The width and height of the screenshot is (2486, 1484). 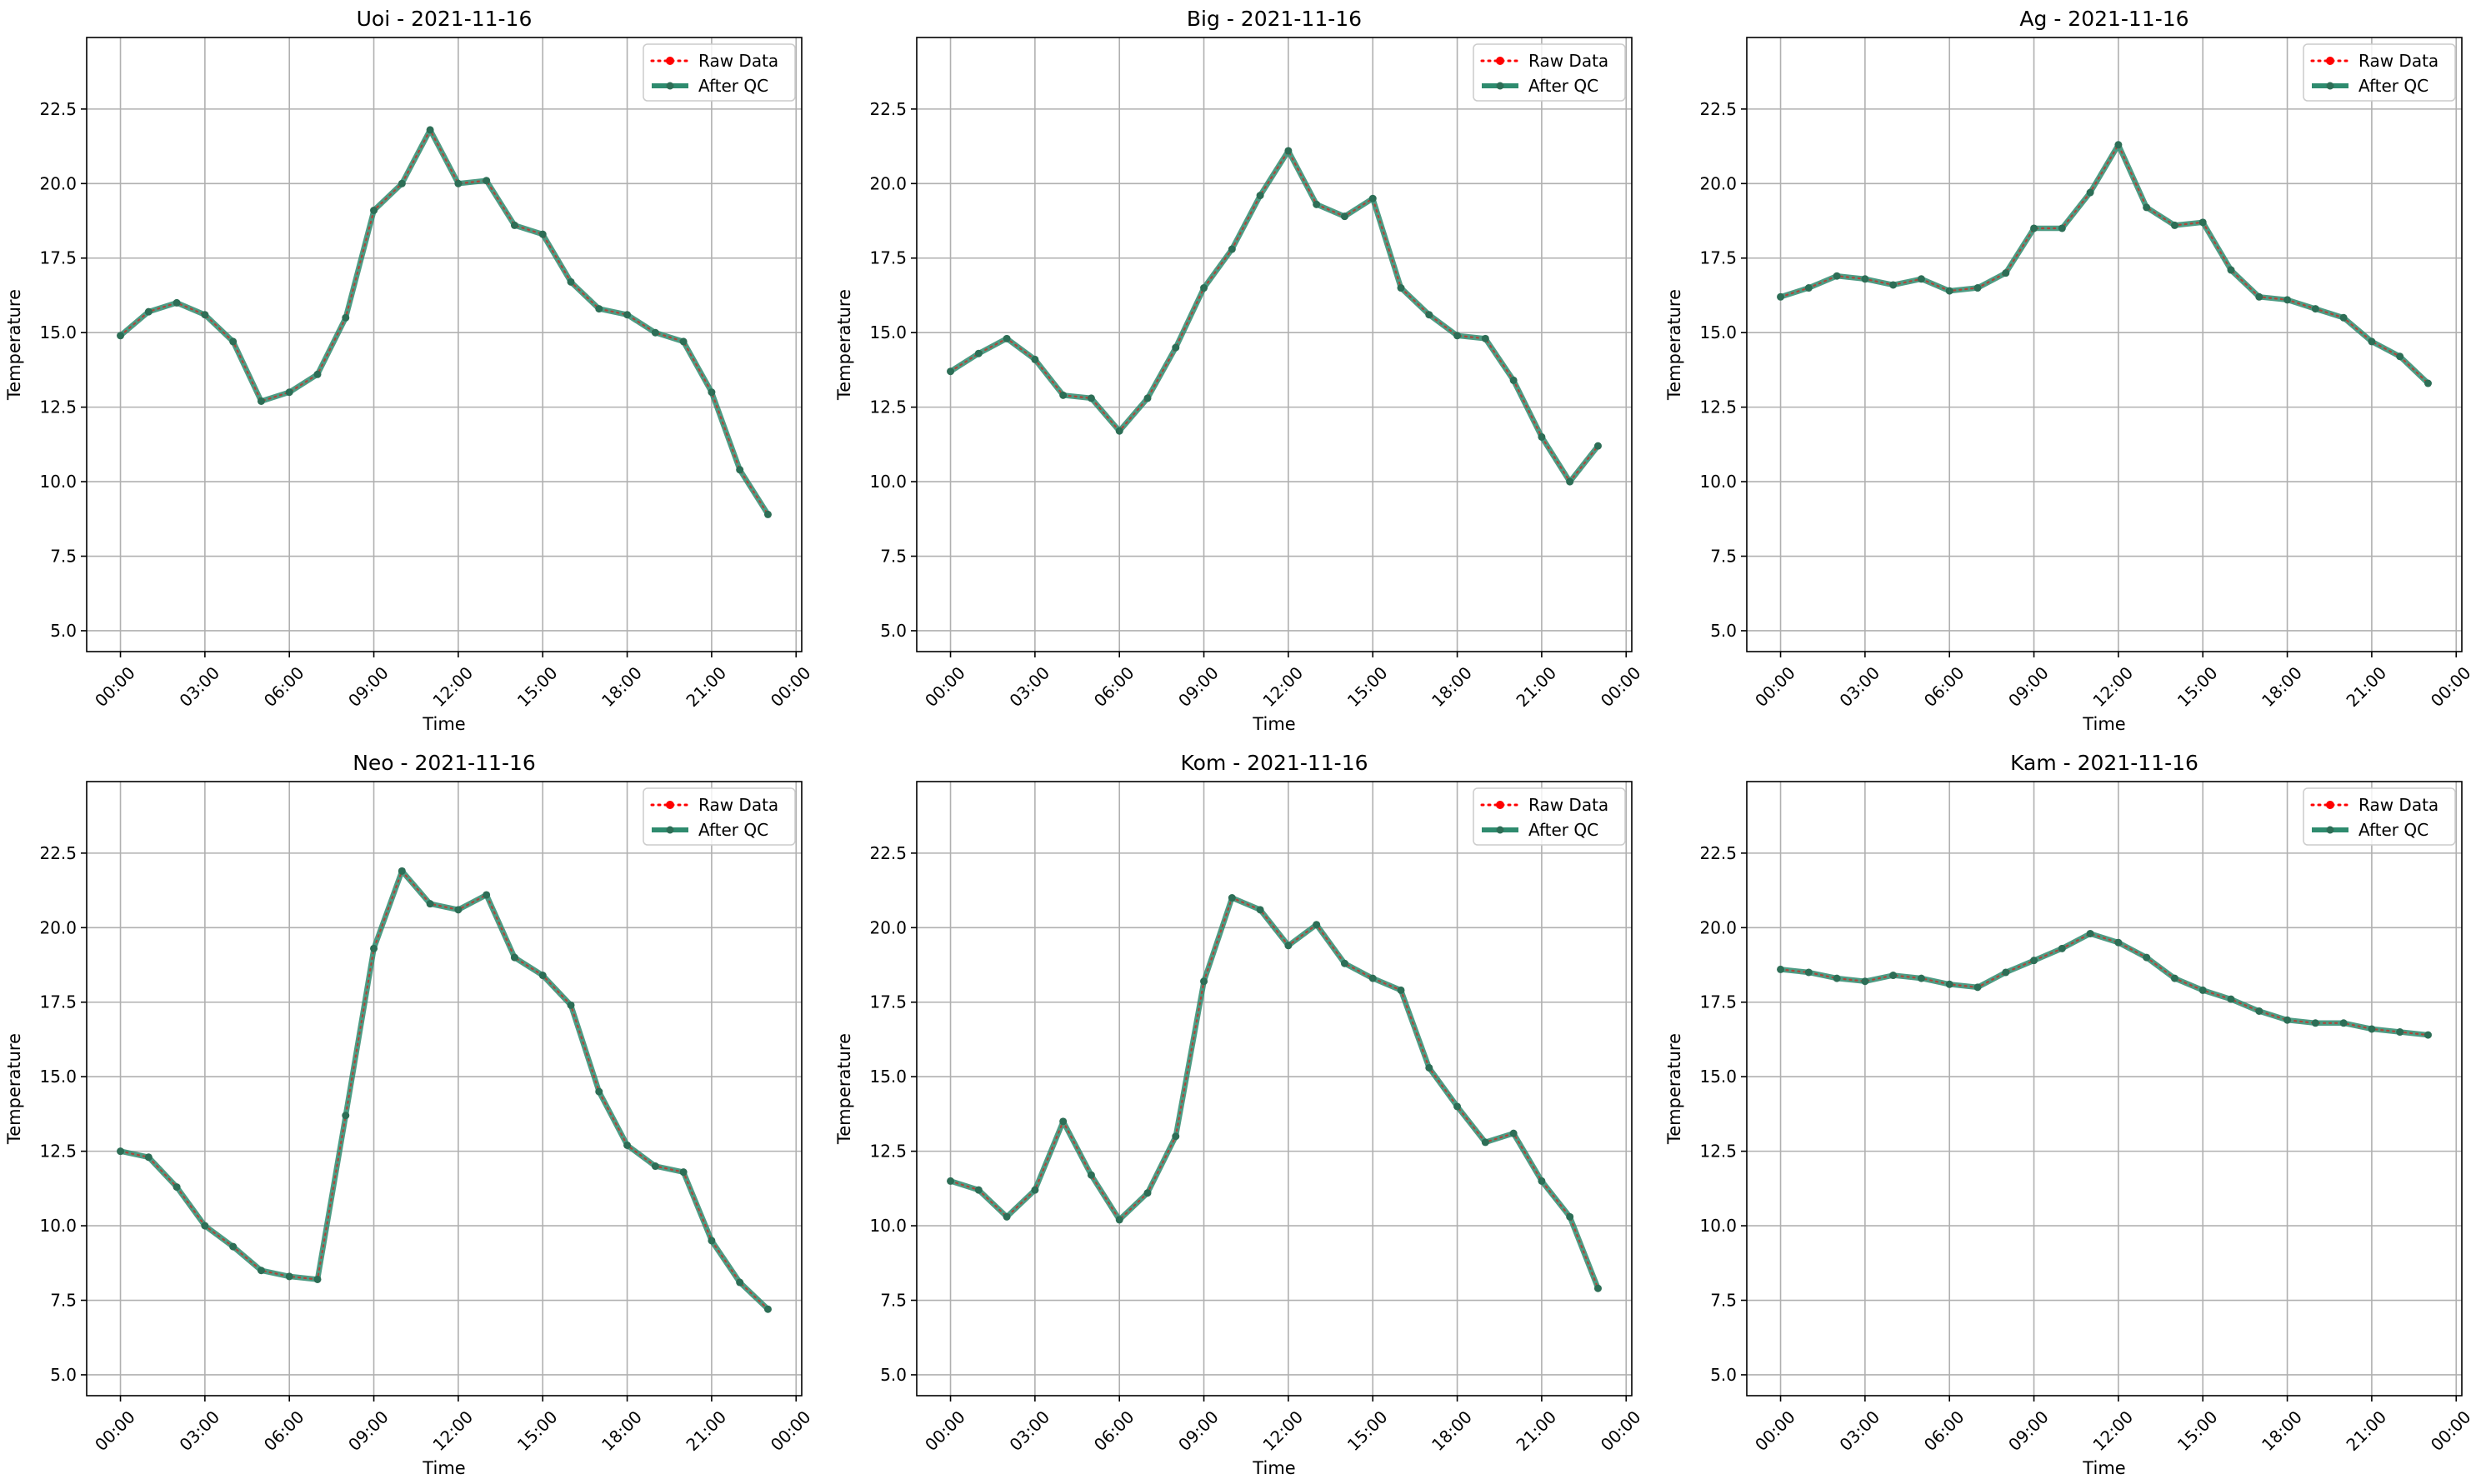 I want to click on chart-title: Kom - 2021-11-16, so click(x=1274, y=763).